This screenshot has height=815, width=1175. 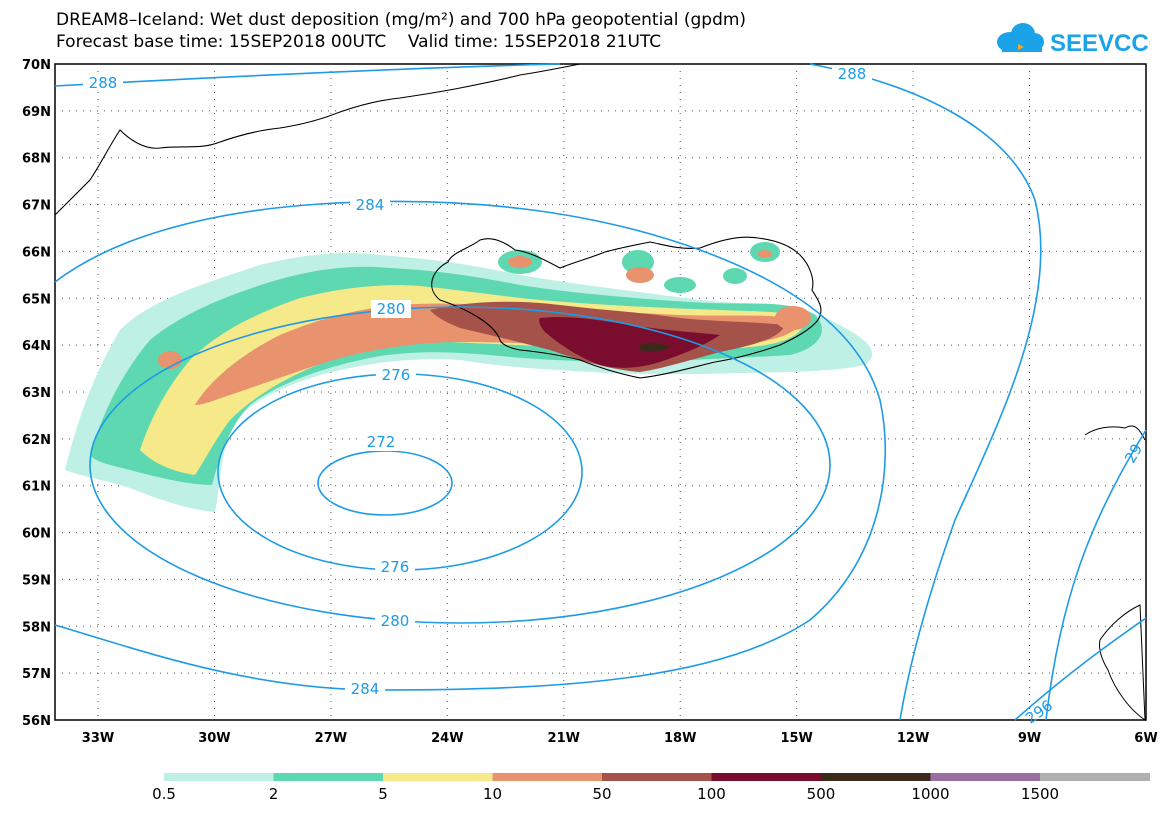 I want to click on greenland-coastline, so click(x=317, y=139).